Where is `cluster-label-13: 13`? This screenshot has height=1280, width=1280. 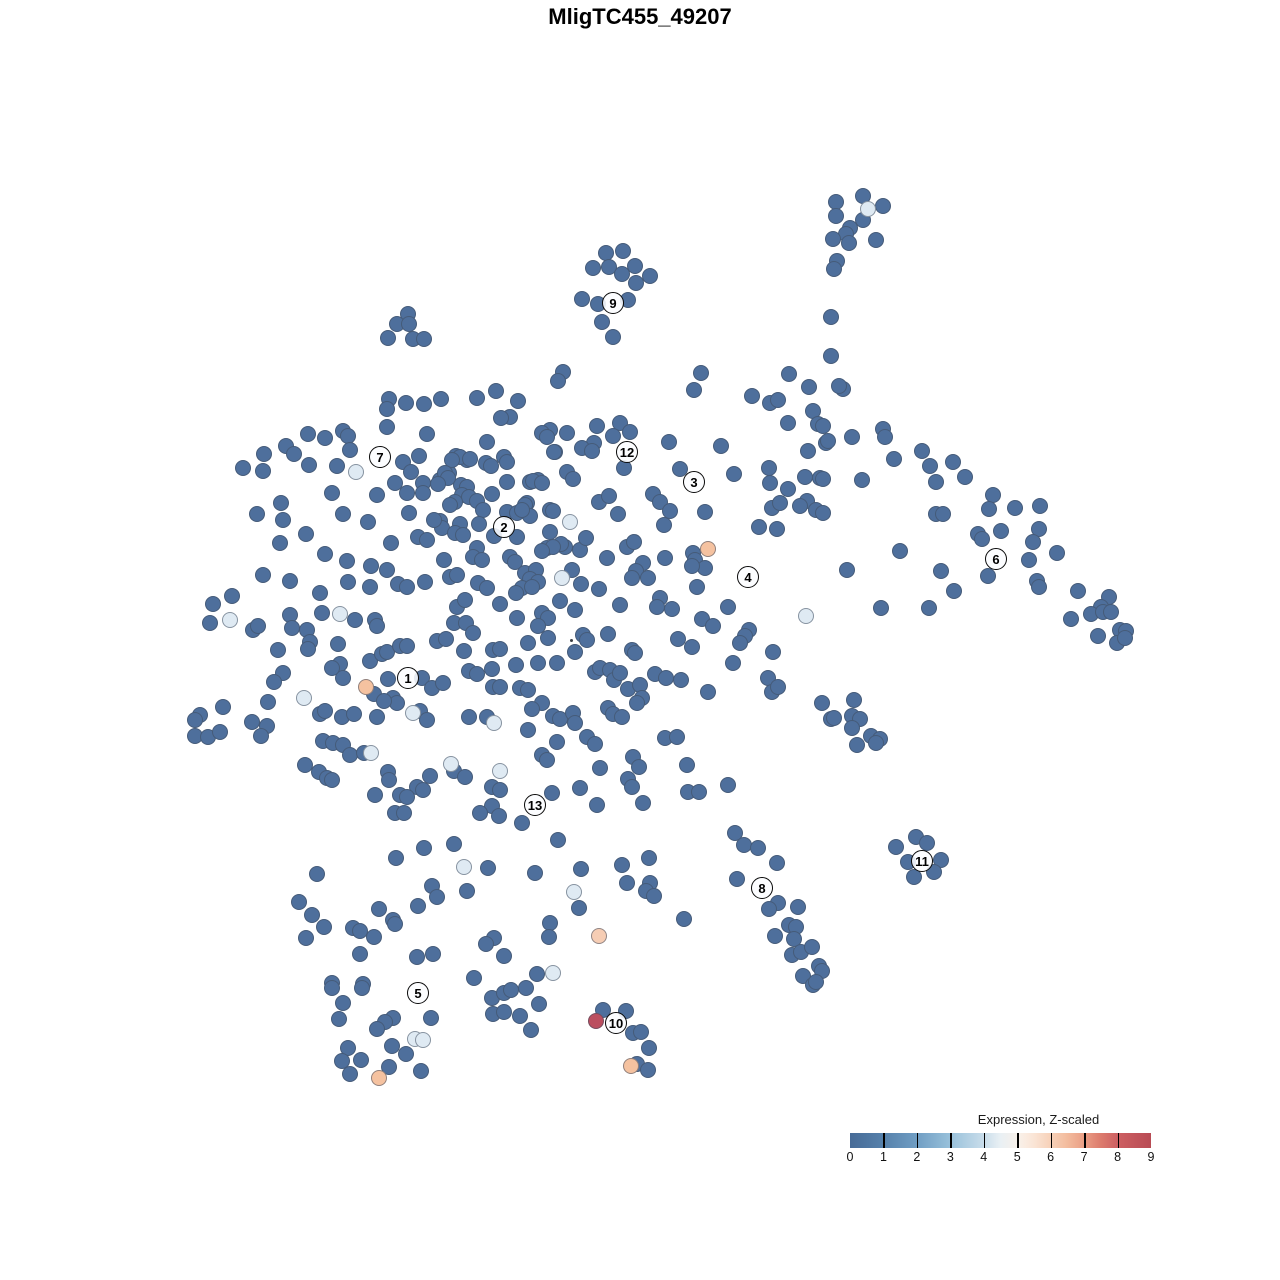 cluster-label-13: 13 is located at coordinates (535, 805).